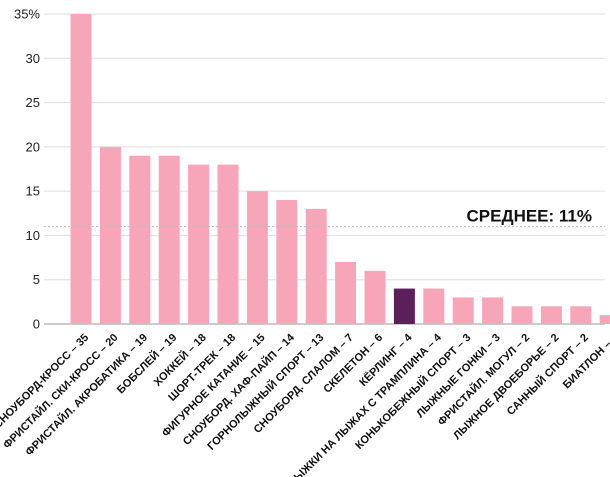 The width and height of the screenshot is (610, 477). I want to click on average-line-group: СРЕДНЕЕ: 11%, so click(324, 217).